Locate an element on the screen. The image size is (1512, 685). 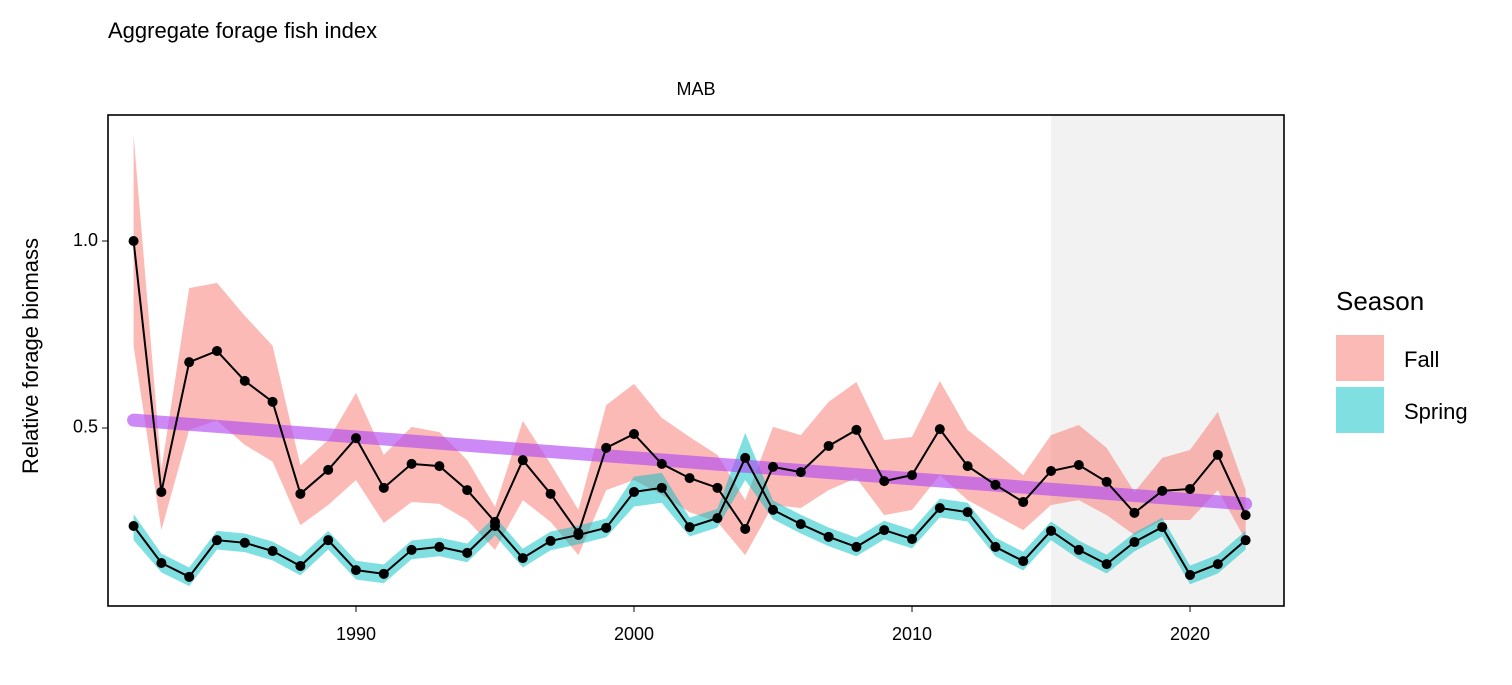
x-tick-label: 2020 is located at coordinates (1190, 634).